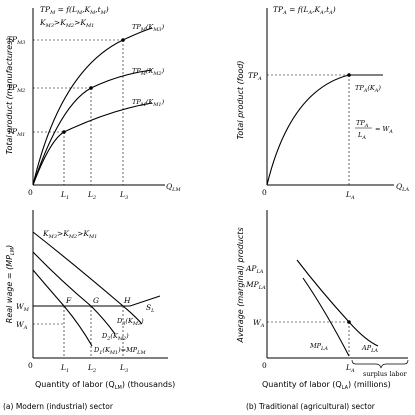 This screenshot has height=415, width=415. I want to click on tp-food-curve, so click(324, 130).